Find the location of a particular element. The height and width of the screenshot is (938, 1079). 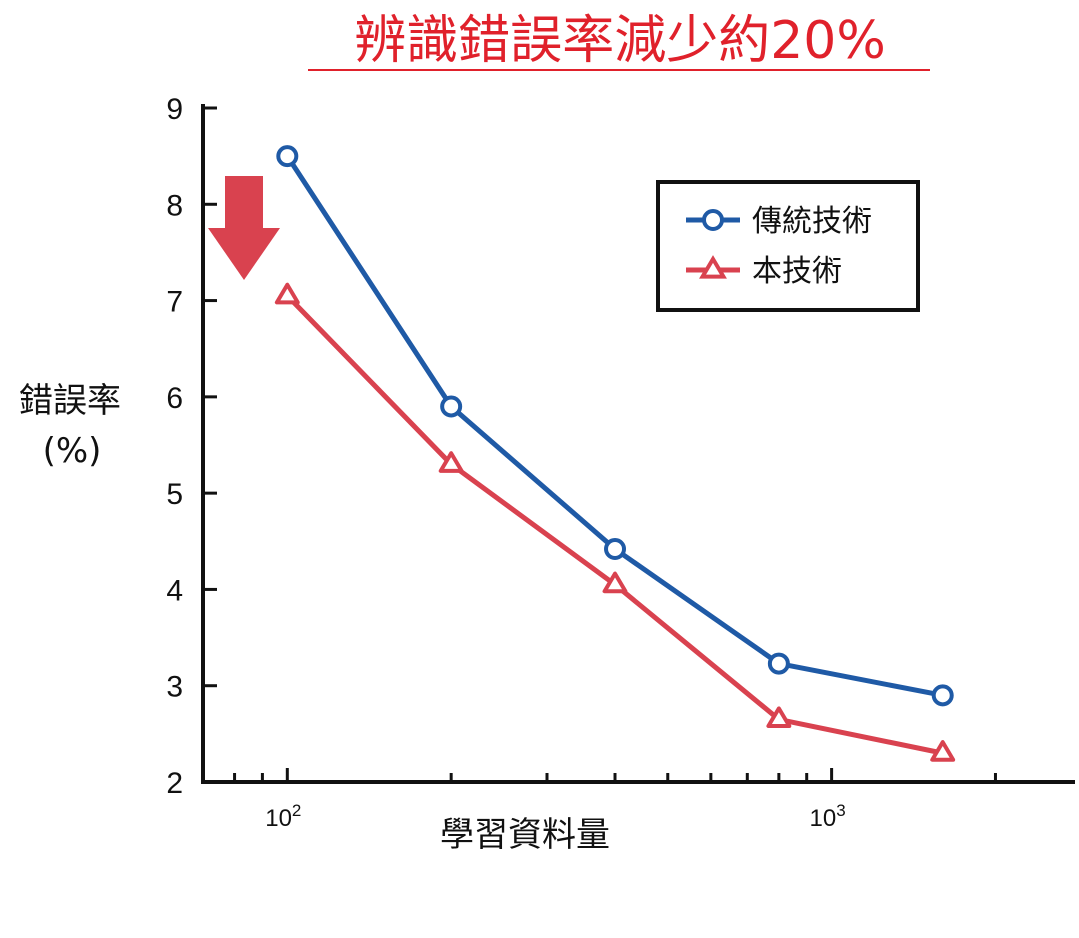

legend-box is located at coordinates (788, 246).